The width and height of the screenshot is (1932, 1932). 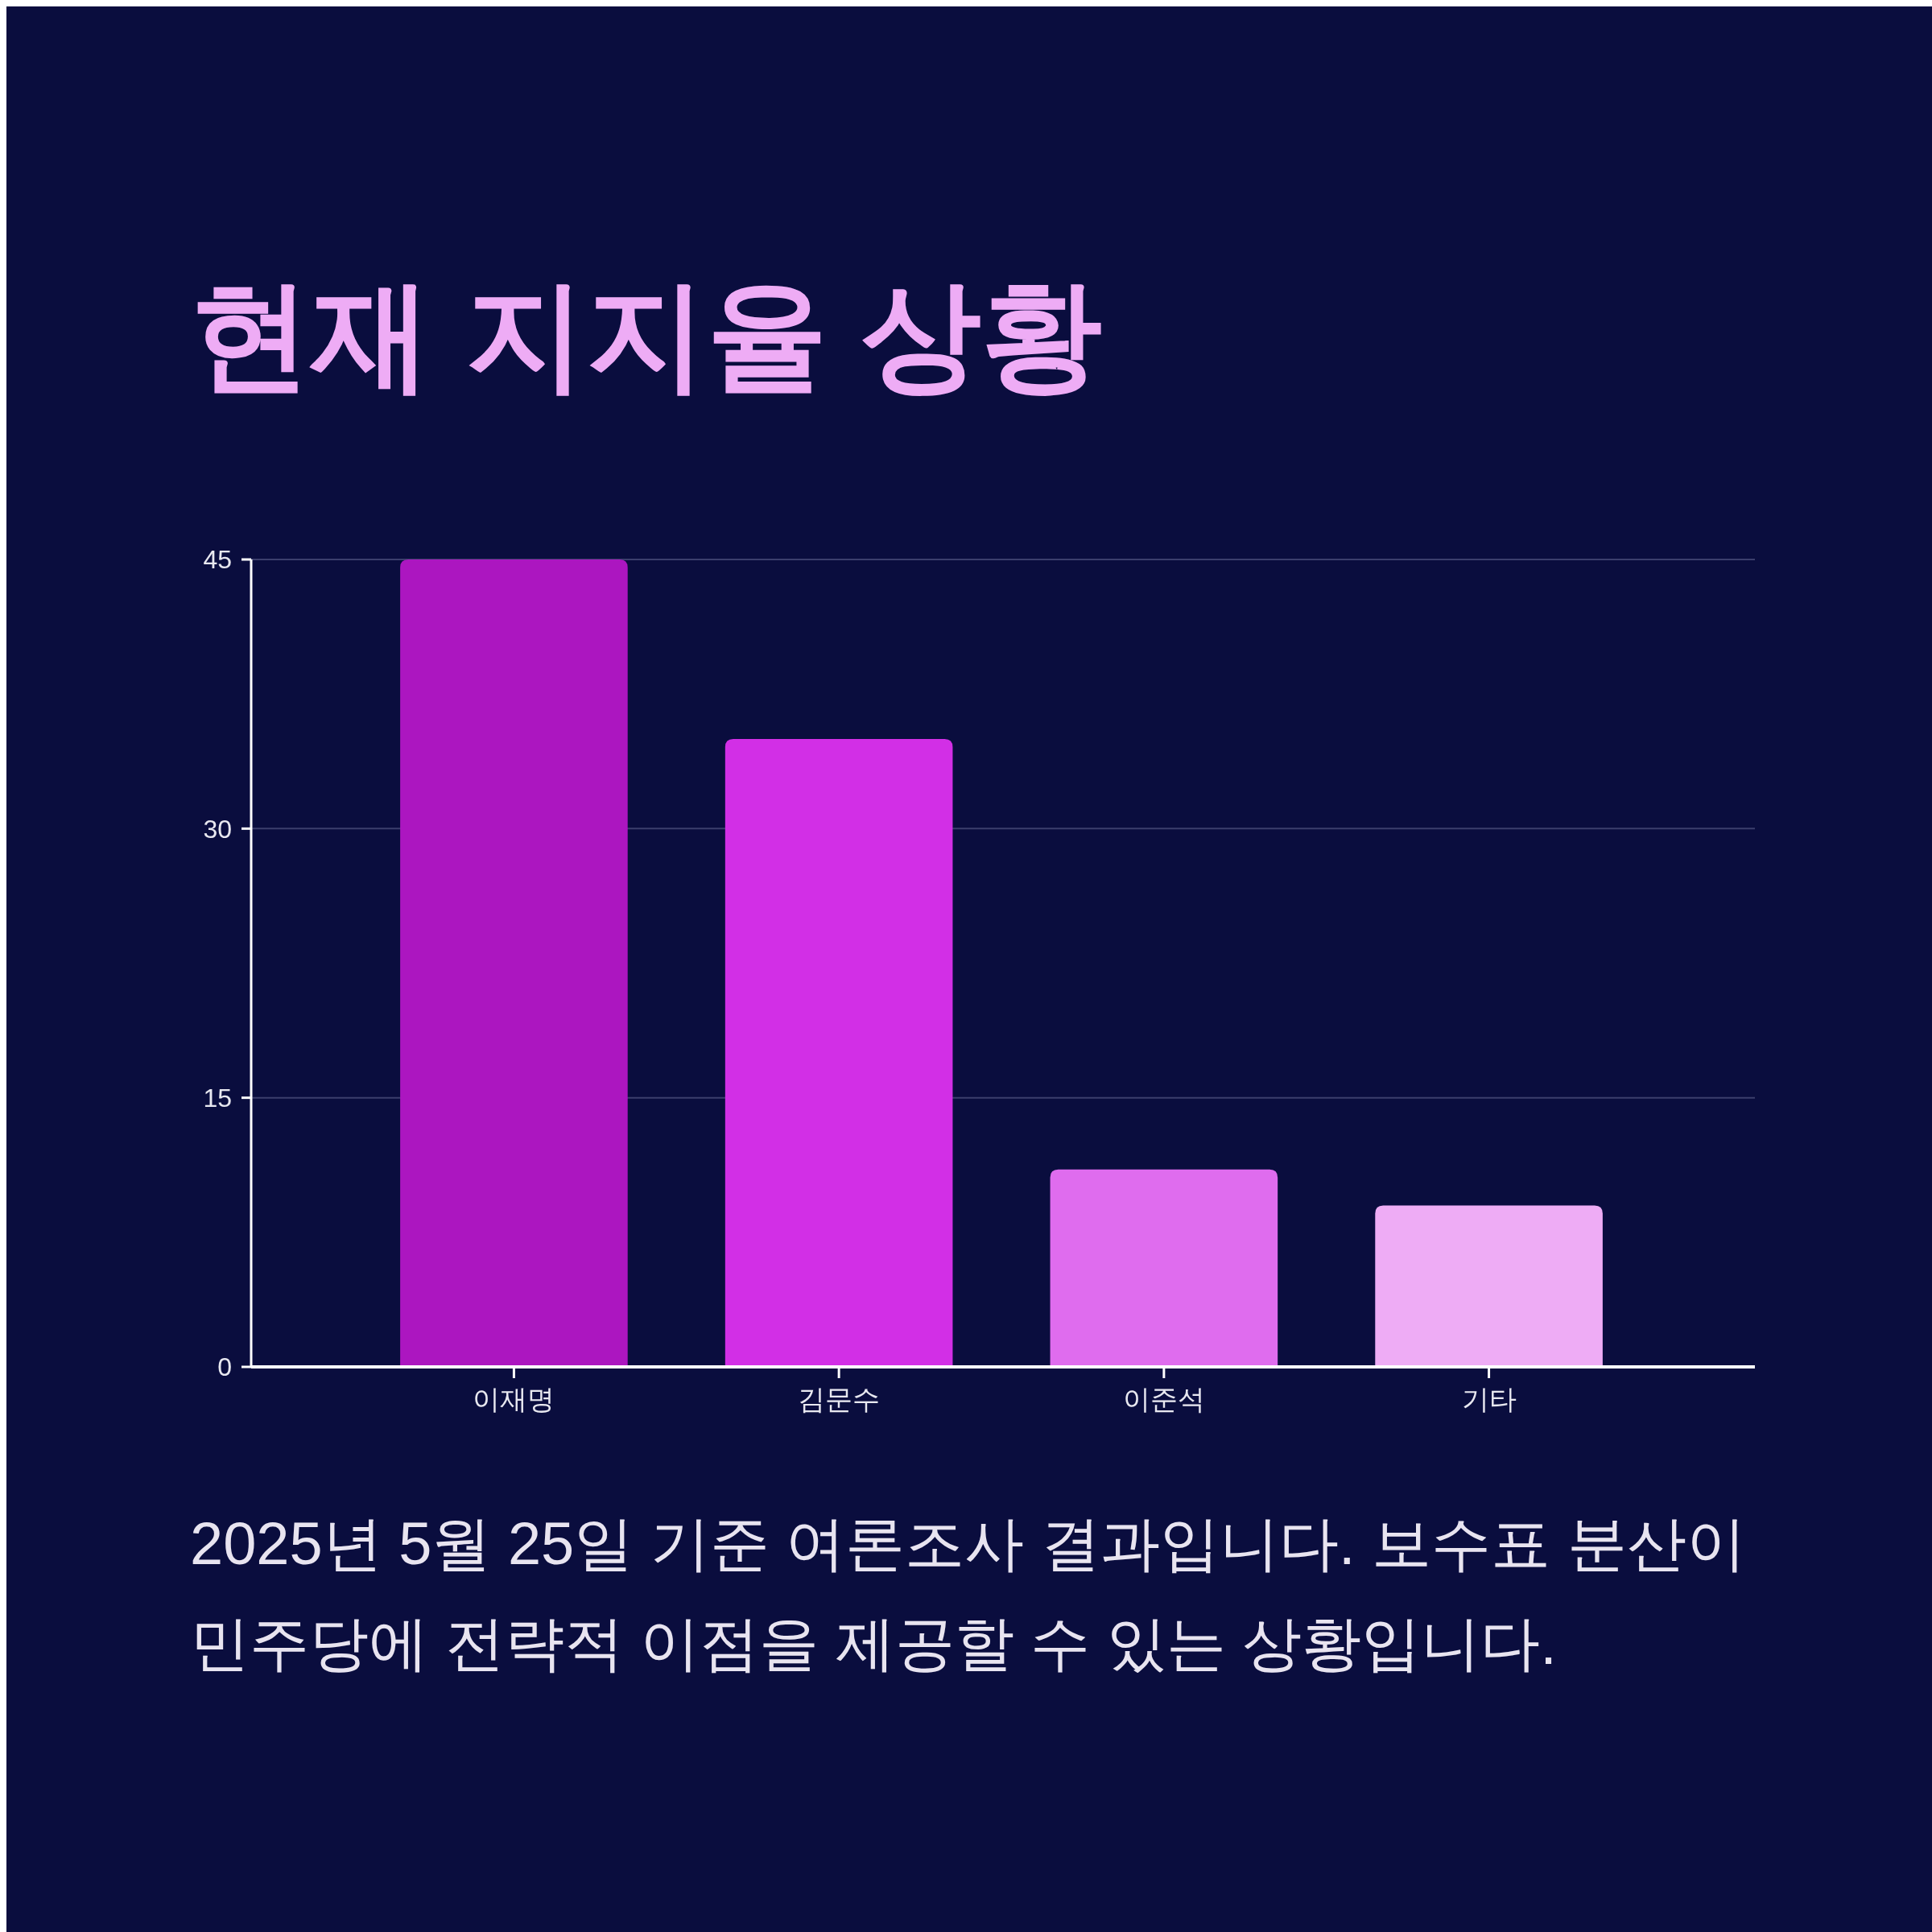 I want to click on x-tick-label: 기타, so click(x=1489, y=1399).